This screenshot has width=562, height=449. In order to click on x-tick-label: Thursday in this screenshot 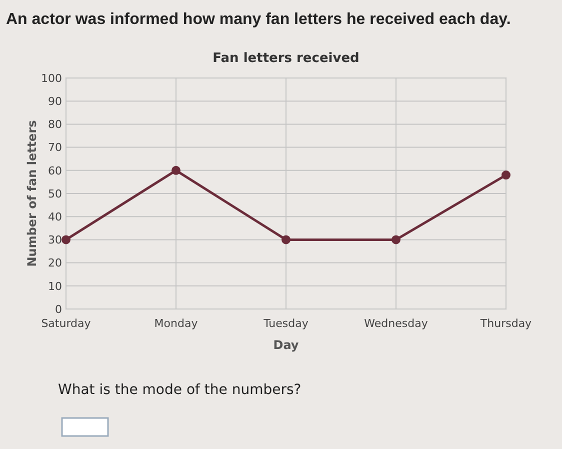, I will do `click(505, 323)`.